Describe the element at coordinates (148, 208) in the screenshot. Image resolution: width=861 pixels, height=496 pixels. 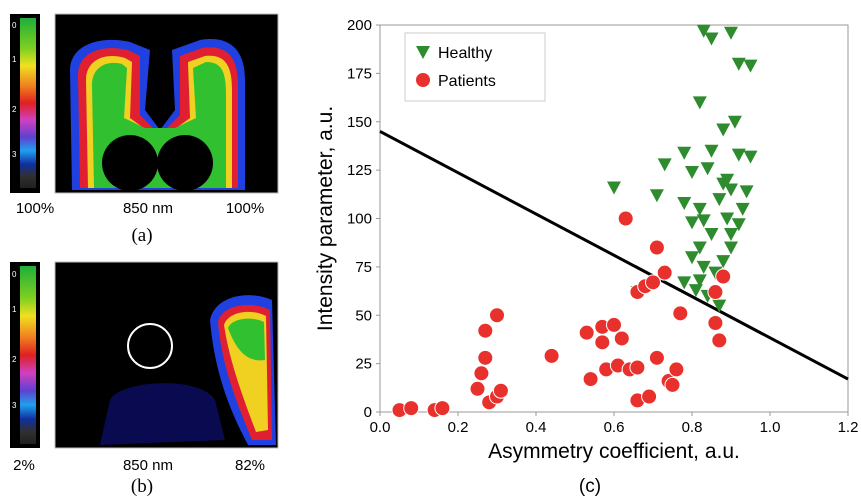
I see `wavelength: 850 nm` at that location.